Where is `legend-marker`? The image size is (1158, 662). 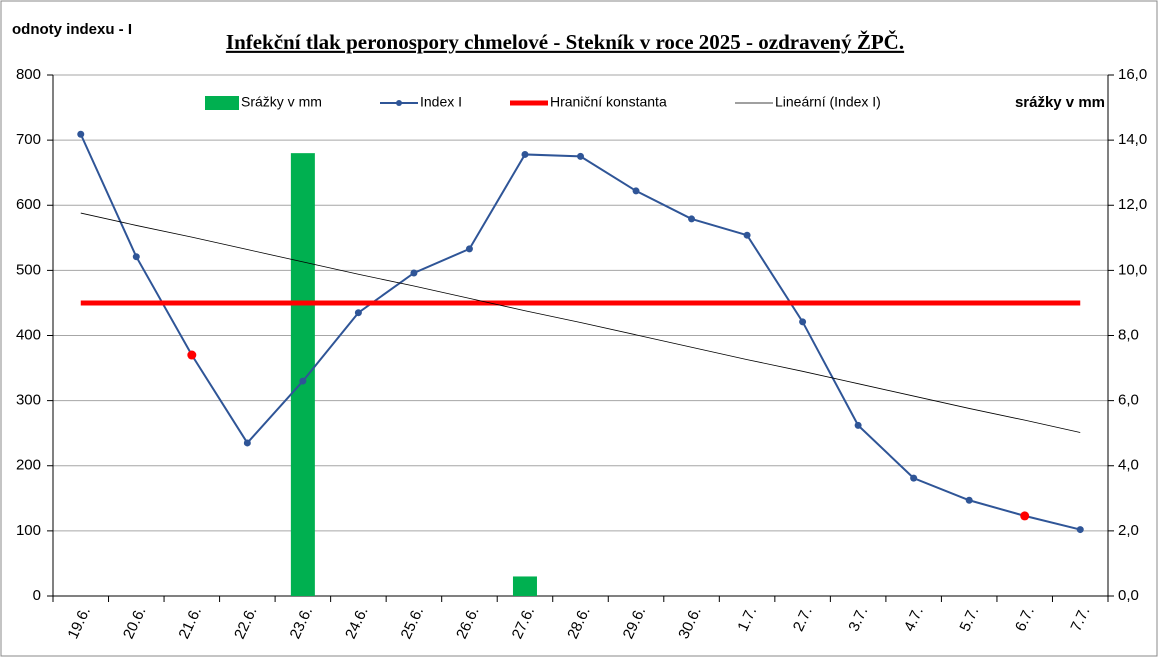
legend-marker is located at coordinates (399, 103).